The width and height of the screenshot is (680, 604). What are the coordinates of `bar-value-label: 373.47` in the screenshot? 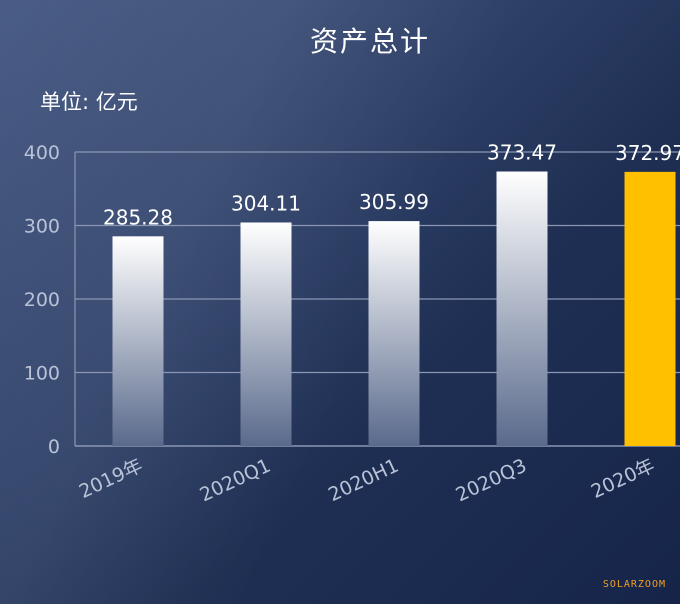 It's located at (522, 152).